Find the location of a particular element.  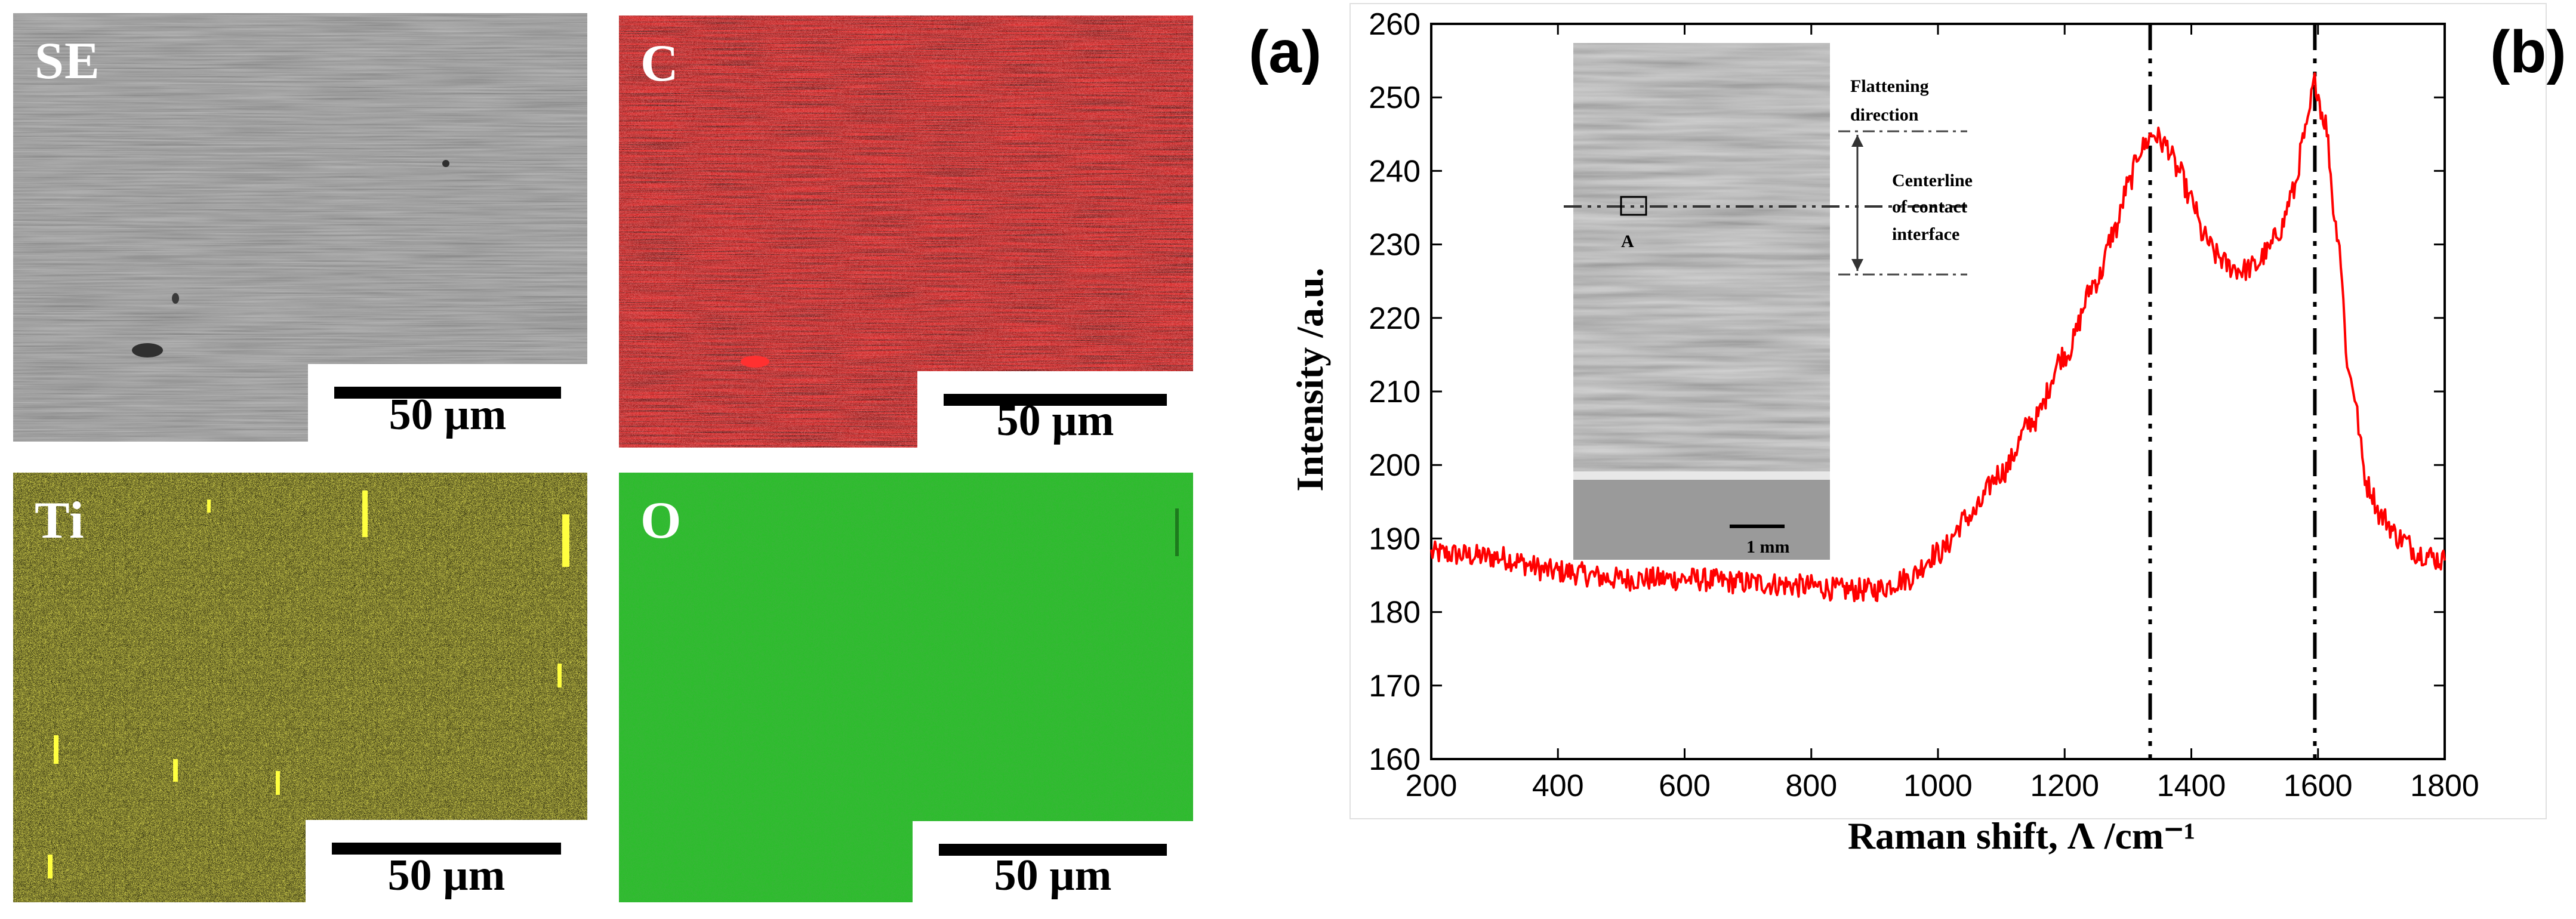

map-se-image is located at coordinates (300, 227).